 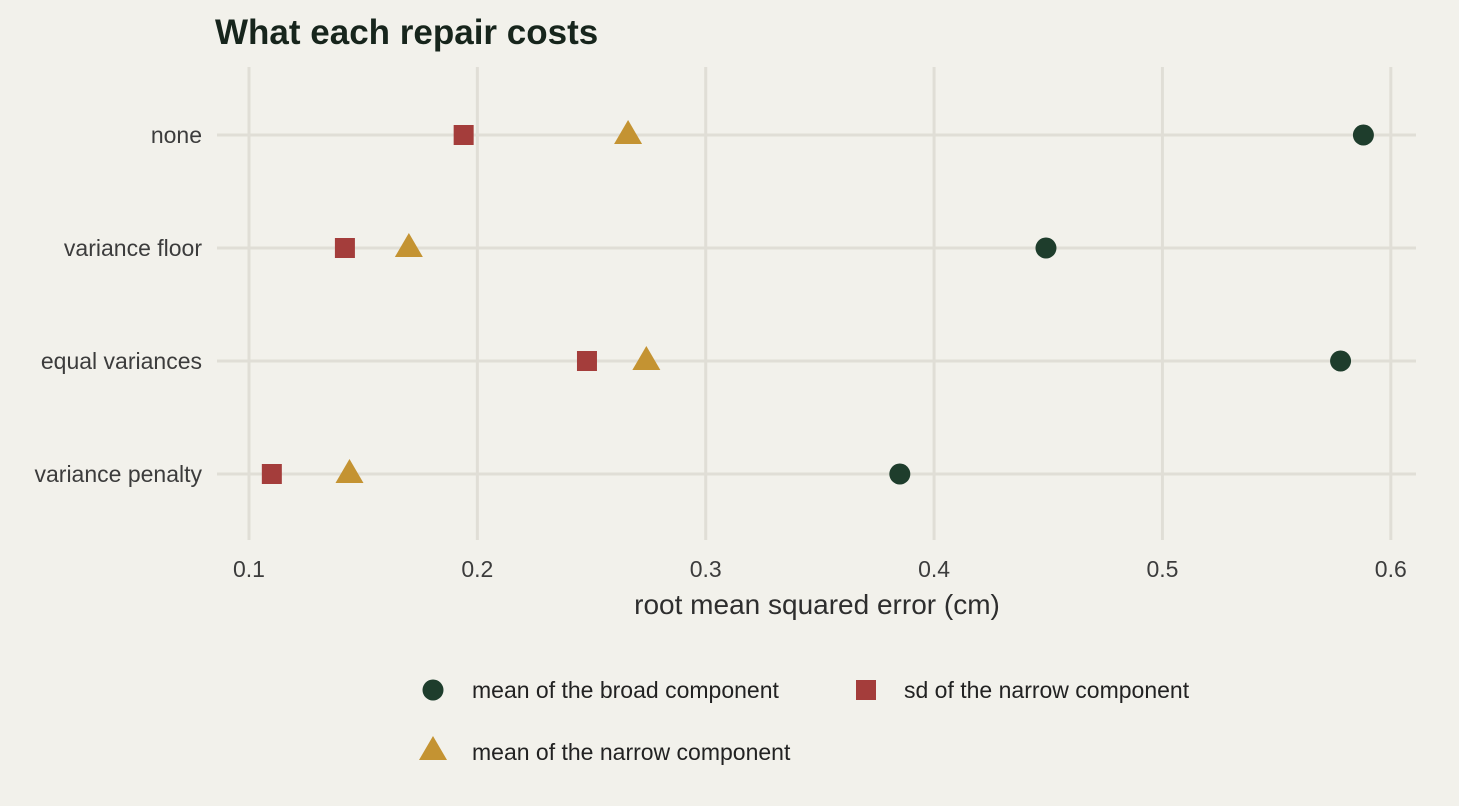 I want to click on x-tick-label: 0.2, so click(x=477, y=569).